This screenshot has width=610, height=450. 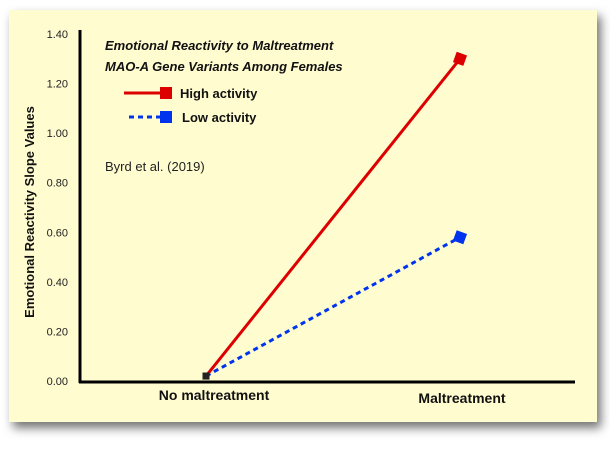 What do you see at coordinates (57, 184) in the screenshot?
I see `y-tick-label: 0.80` at bounding box center [57, 184].